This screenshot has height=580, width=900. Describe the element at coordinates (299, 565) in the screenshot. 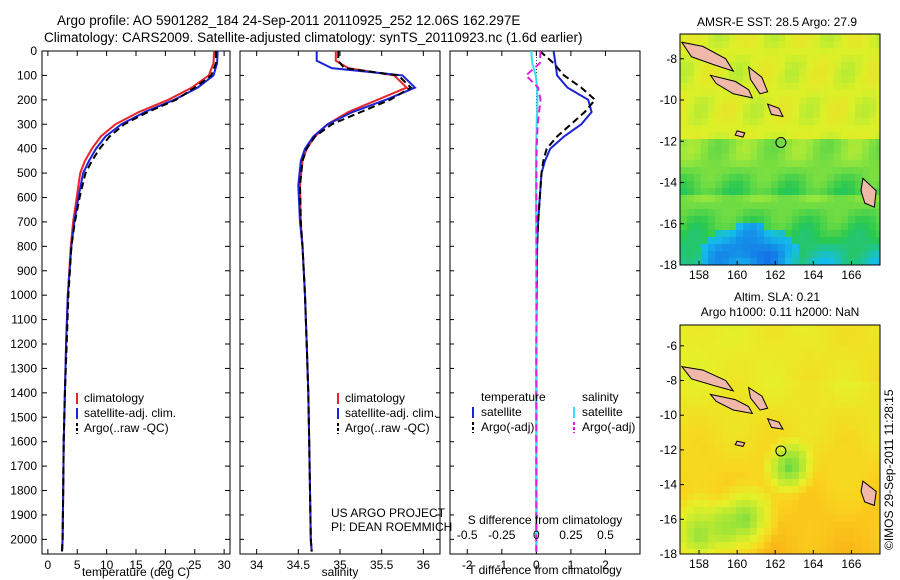

I see `x-tick-label: 34.5` at that location.